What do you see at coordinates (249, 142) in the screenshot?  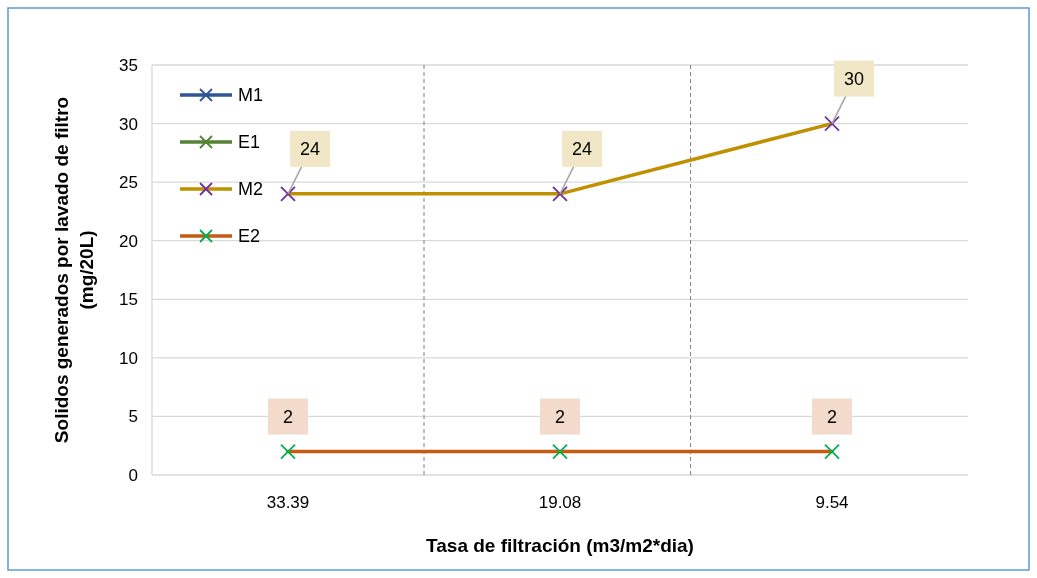 I see `legend-label: E1` at bounding box center [249, 142].